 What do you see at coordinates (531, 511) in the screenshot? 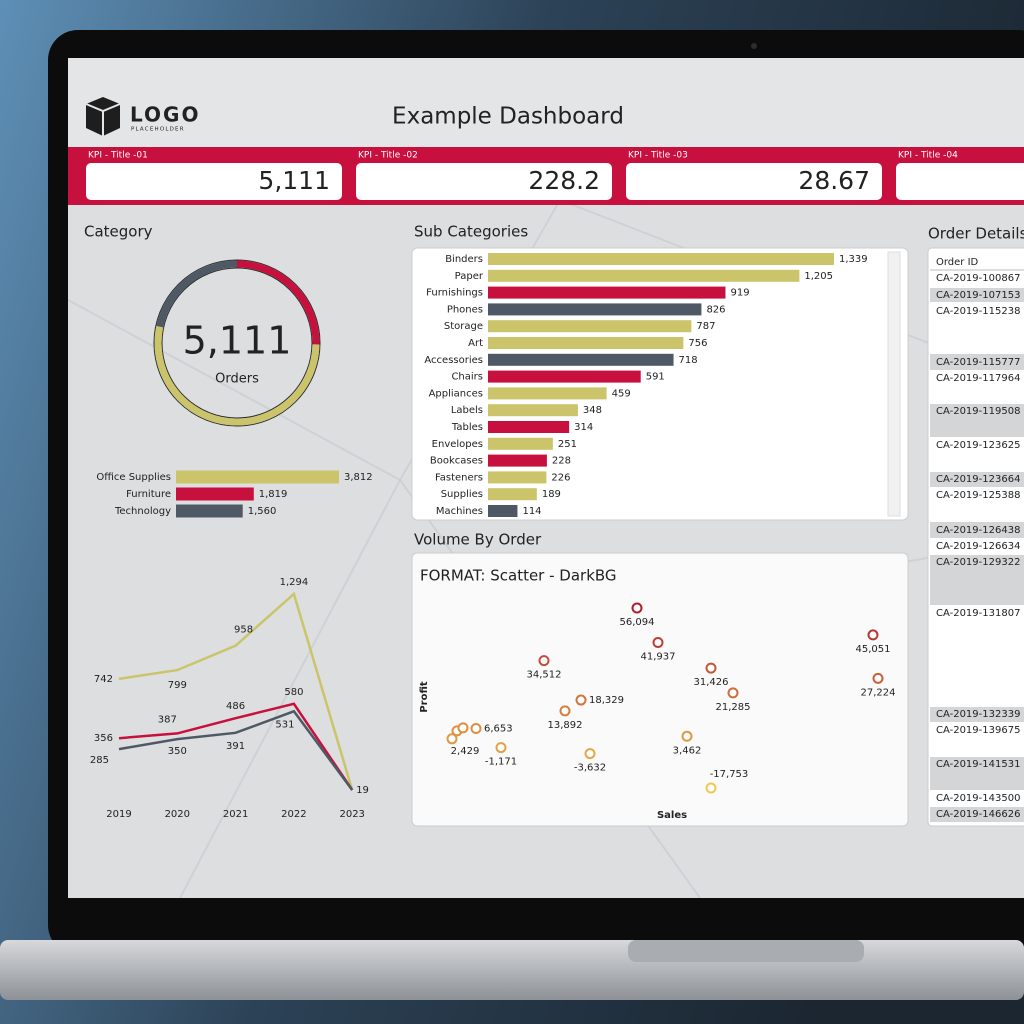
I see `bar-value-label: 114` at bounding box center [531, 511].